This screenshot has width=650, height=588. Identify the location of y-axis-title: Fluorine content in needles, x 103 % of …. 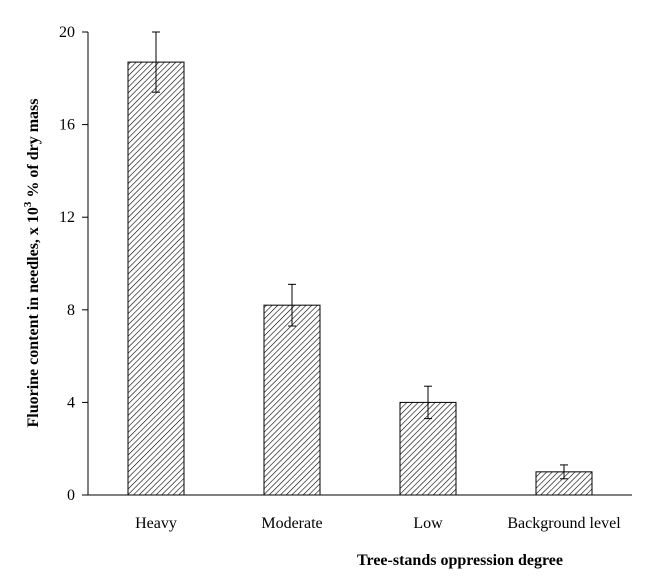
(32, 262).